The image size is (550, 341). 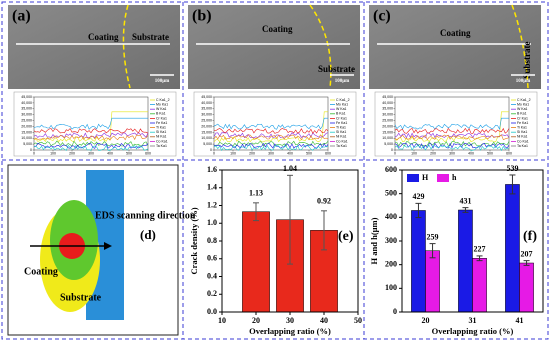 What do you see at coordinates (454, 177) in the screenshot?
I see `legend-label: h` at bounding box center [454, 177].